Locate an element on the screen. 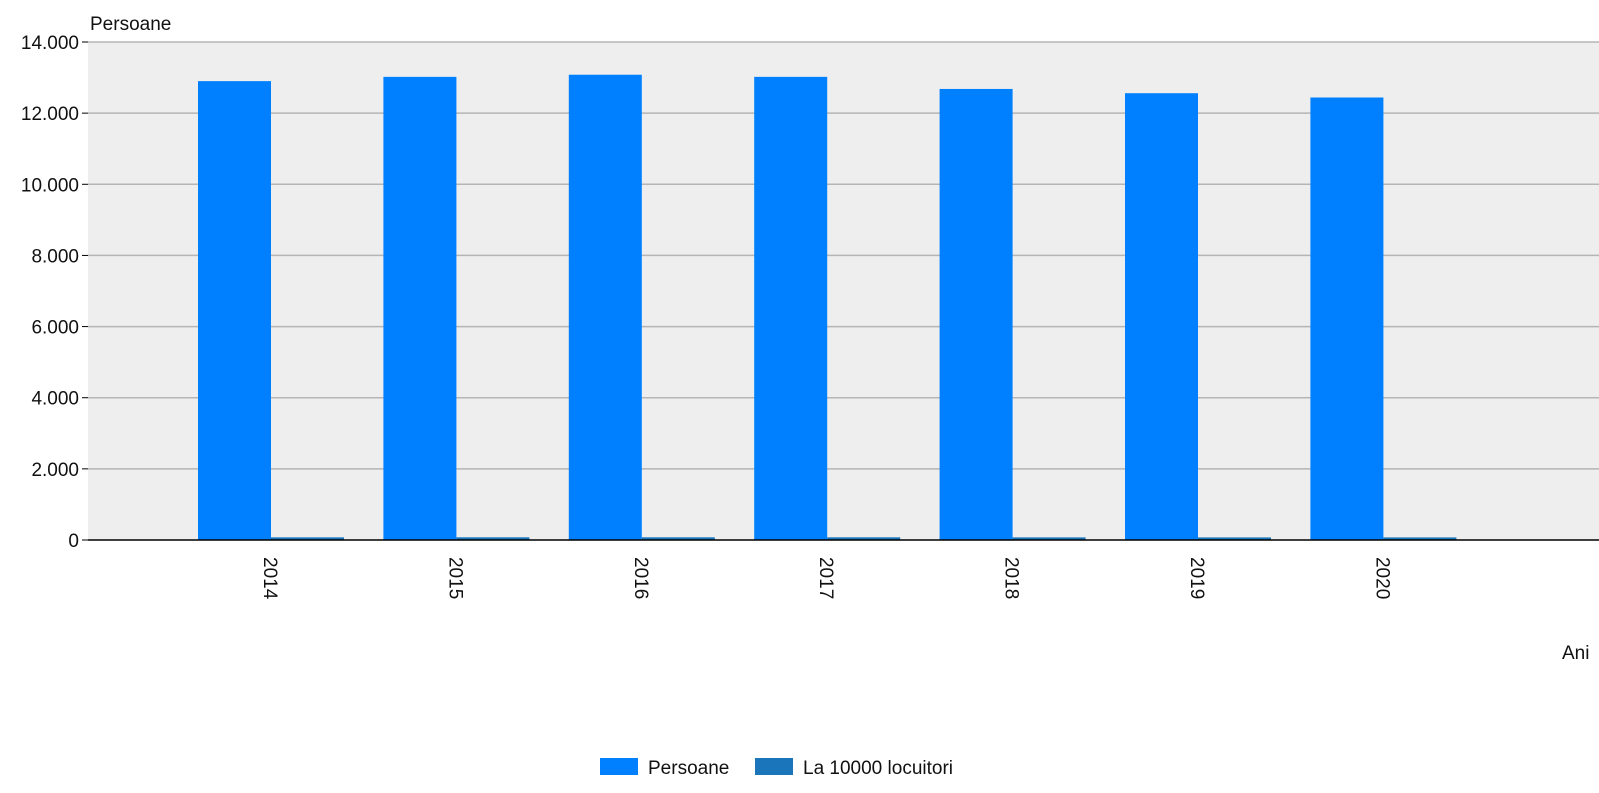 Image resolution: width=1599 pixels, height=793 pixels. y-tick-label: 0 is located at coordinates (73, 541).